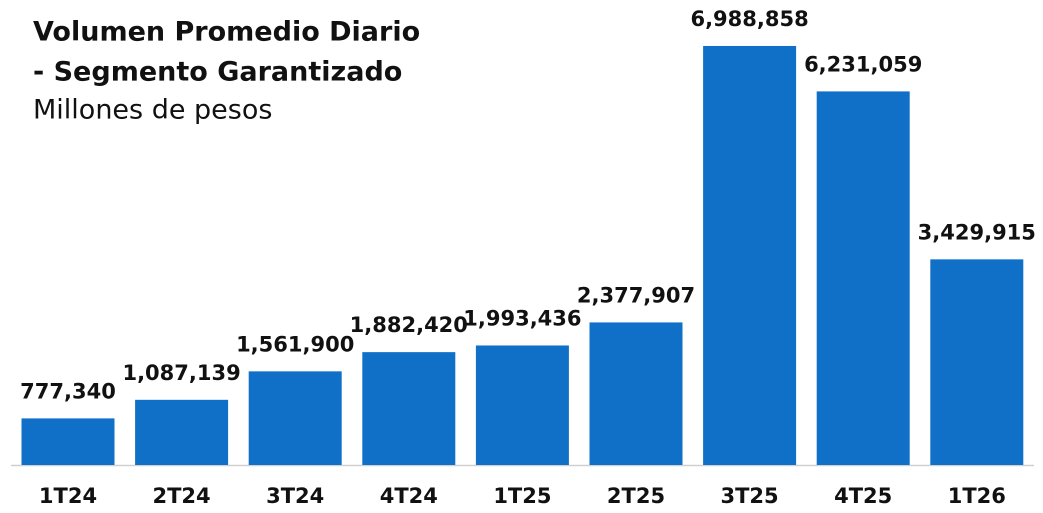 Image resolution: width=1043 pixels, height=513 pixels. What do you see at coordinates (152, 110) in the screenshot?
I see `chart-subtitle: Millones de pesos` at bounding box center [152, 110].